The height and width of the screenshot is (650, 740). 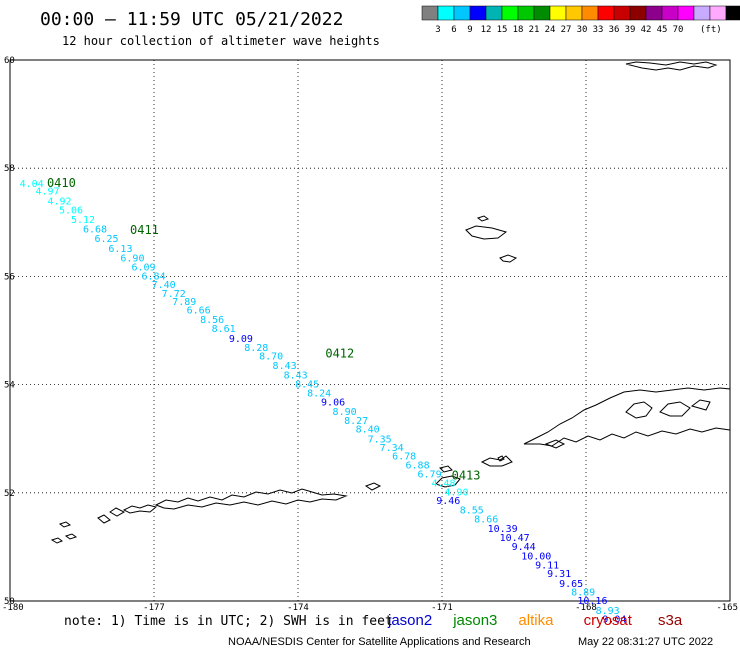 What do you see at coordinates (534, 30) in the screenshot?
I see `legend-label: 21` at bounding box center [534, 30].